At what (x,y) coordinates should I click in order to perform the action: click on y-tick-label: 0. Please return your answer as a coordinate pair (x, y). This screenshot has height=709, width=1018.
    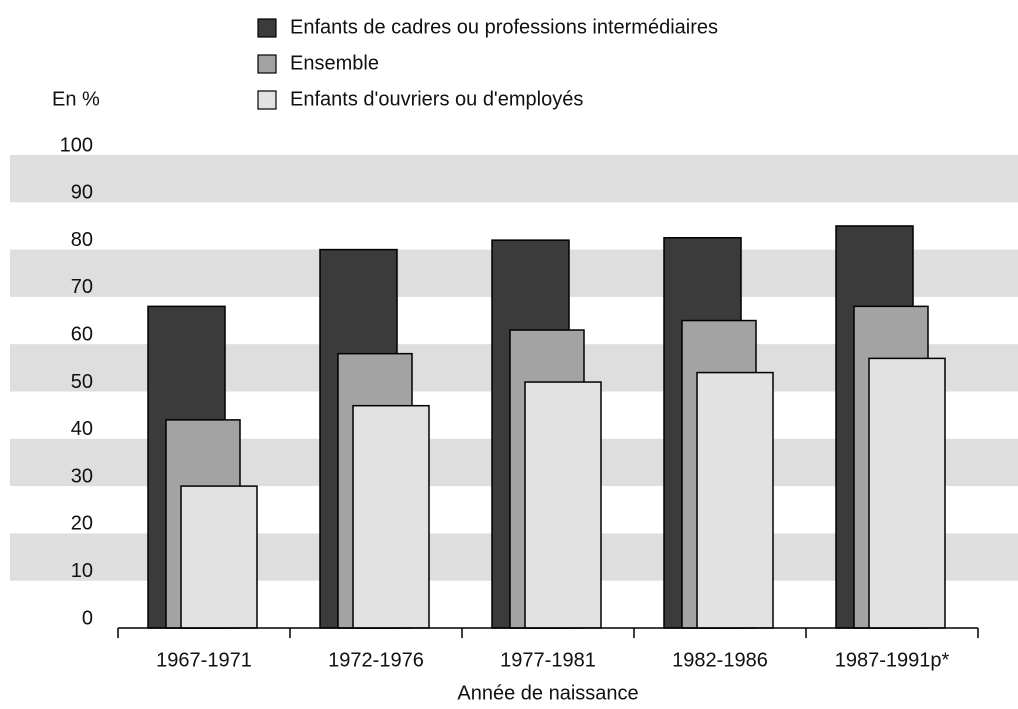
    Looking at the image, I should click on (87, 618).